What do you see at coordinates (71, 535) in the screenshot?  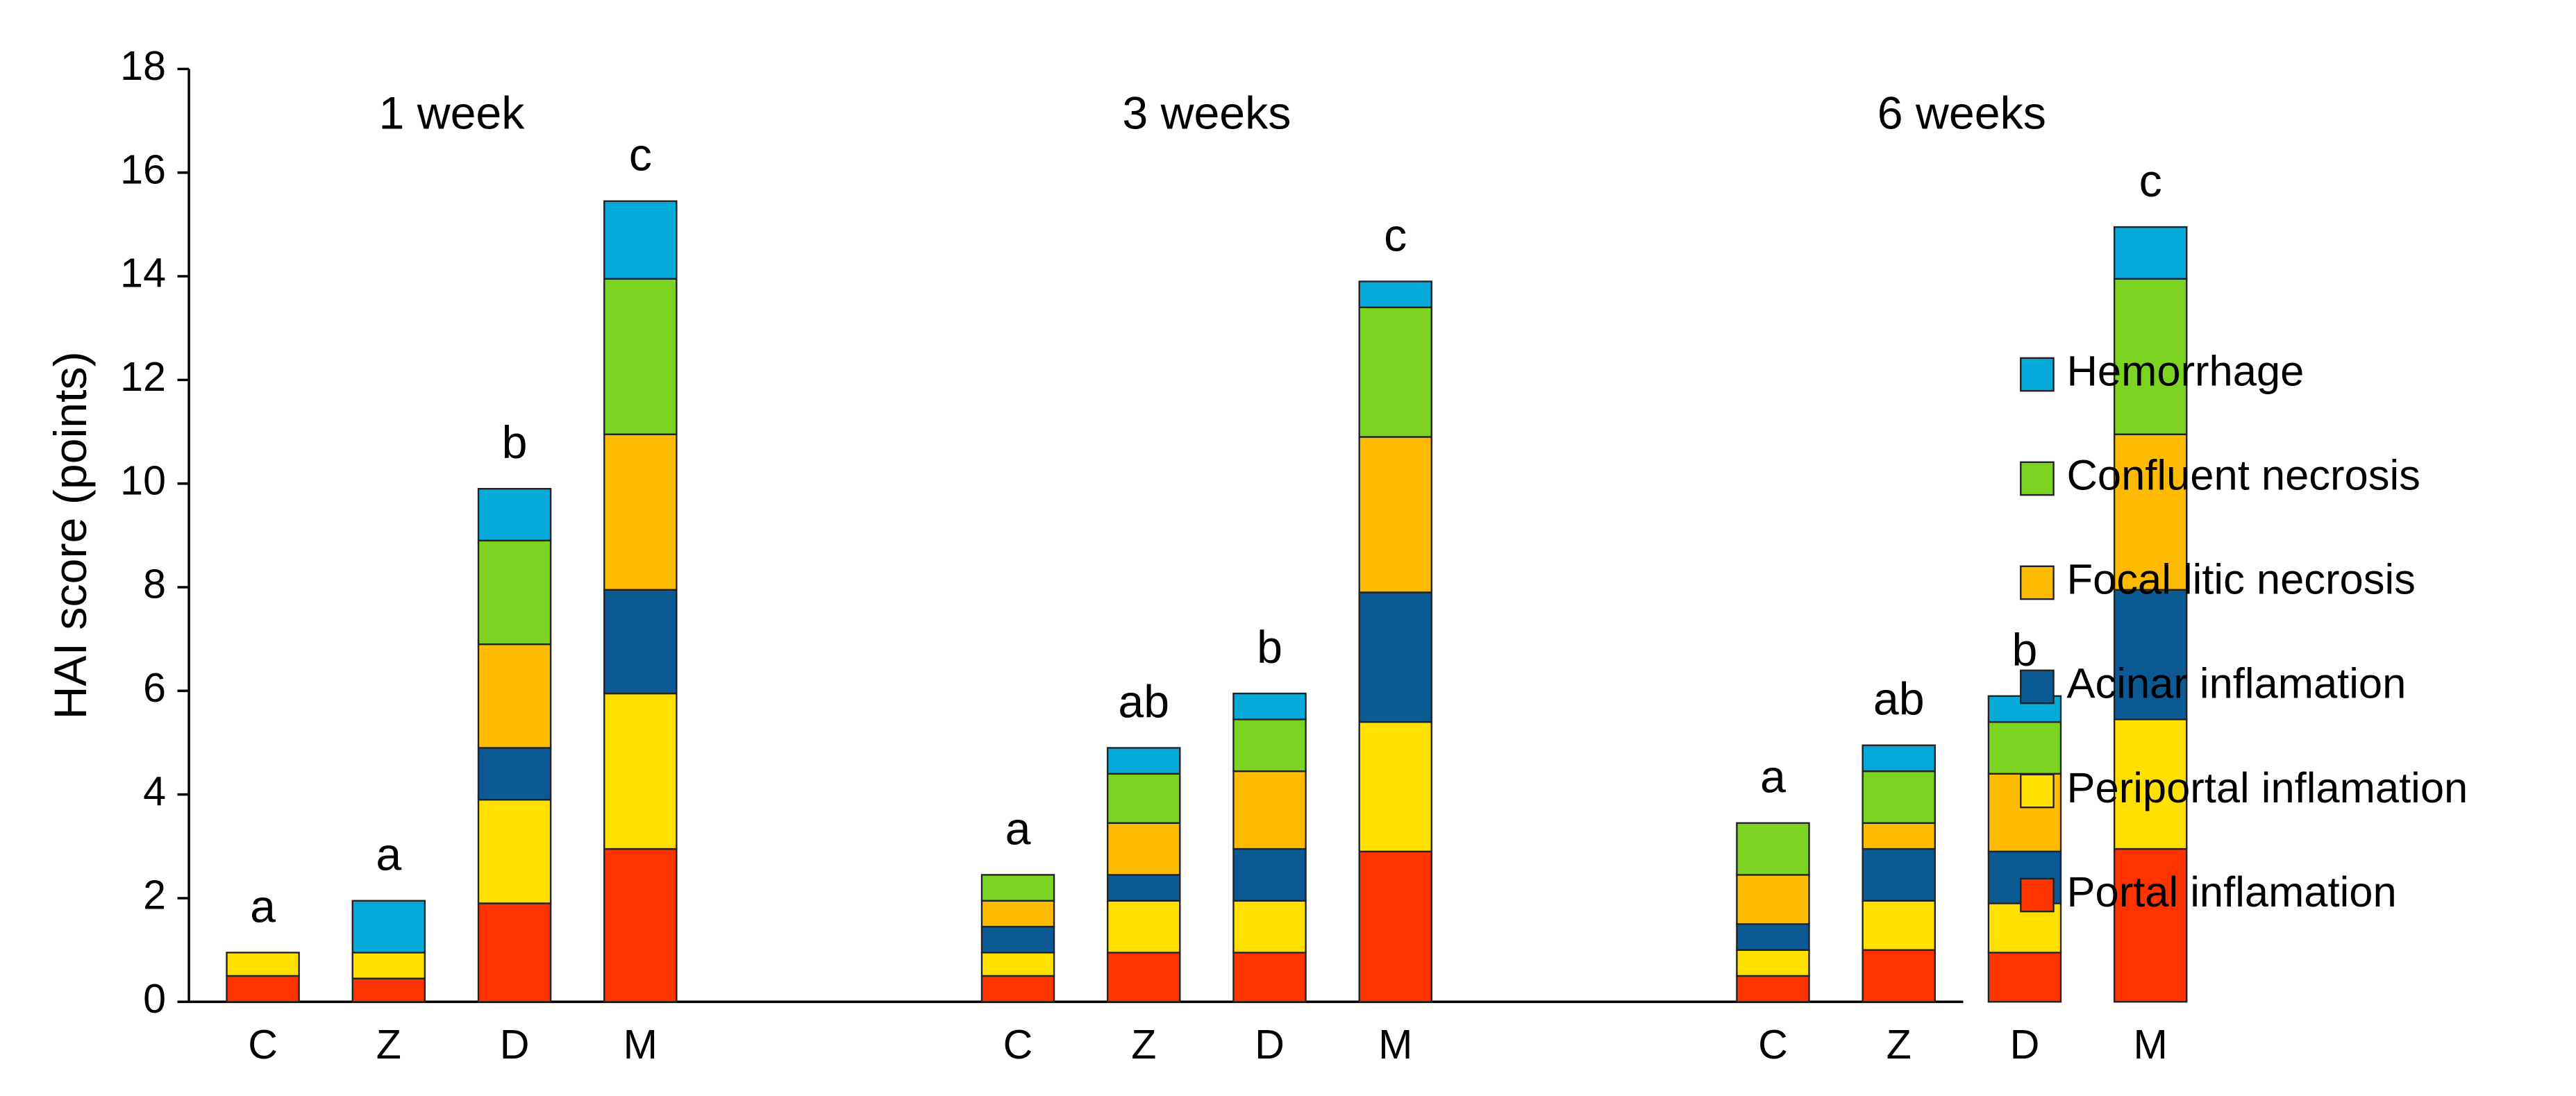 I see `y-axis-label: HAI score (points)` at bounding box center [71, 535].